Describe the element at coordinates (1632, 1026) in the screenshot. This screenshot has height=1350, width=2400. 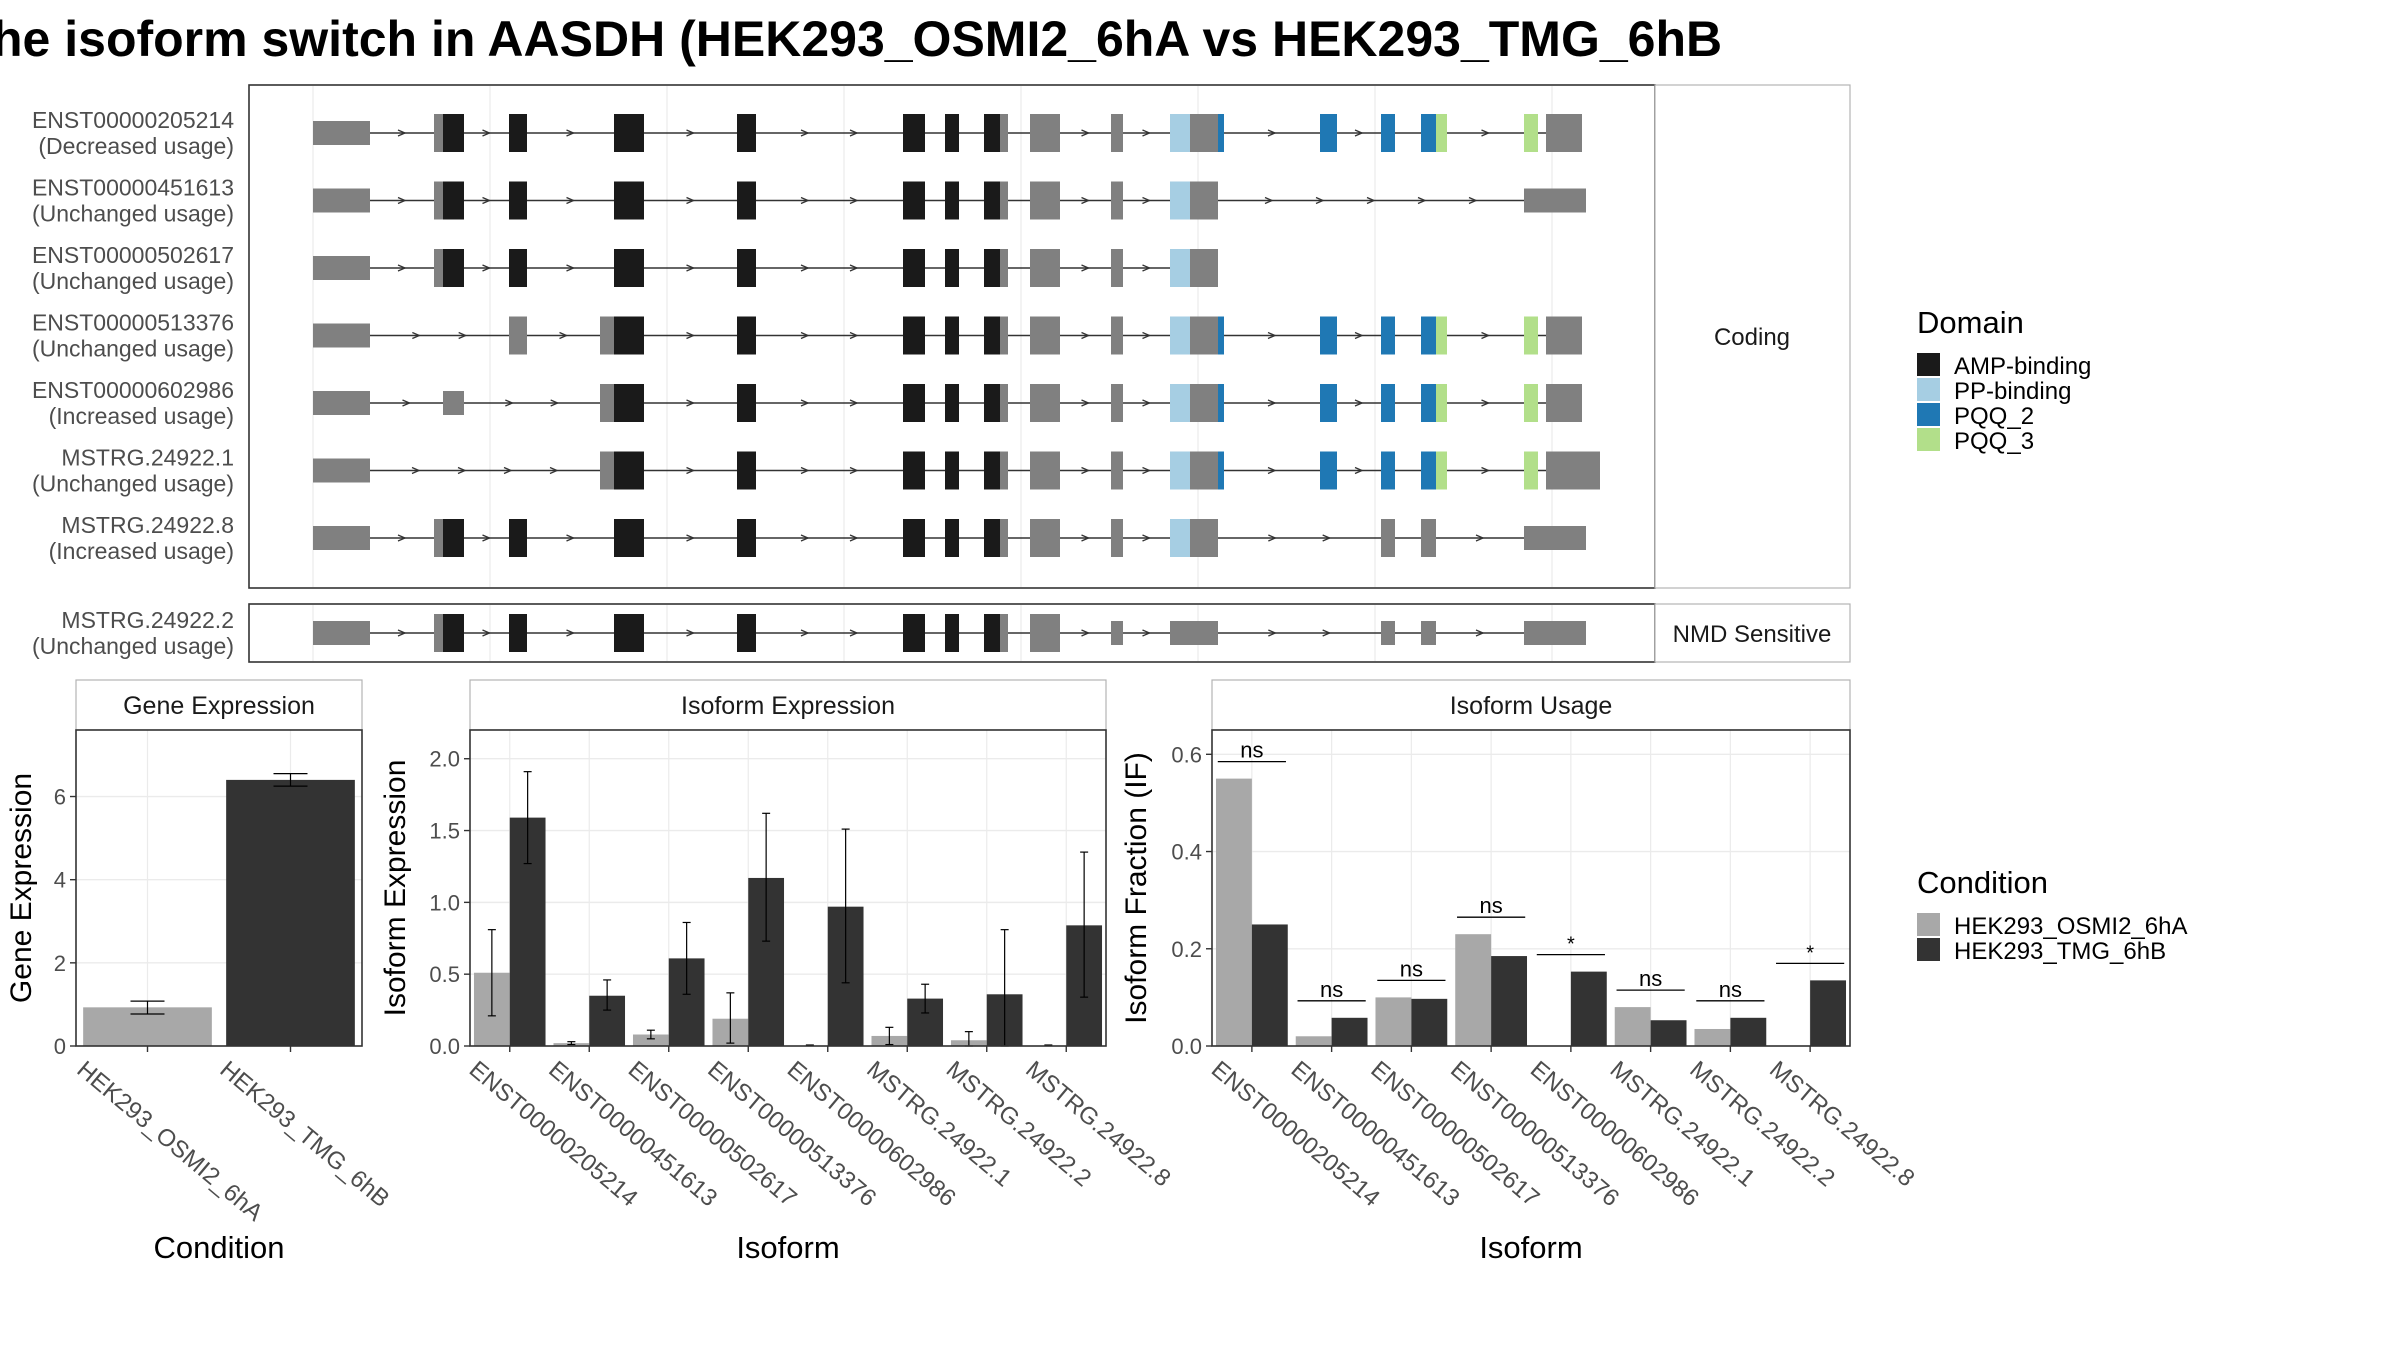
I see `bar-cond1` at that location.